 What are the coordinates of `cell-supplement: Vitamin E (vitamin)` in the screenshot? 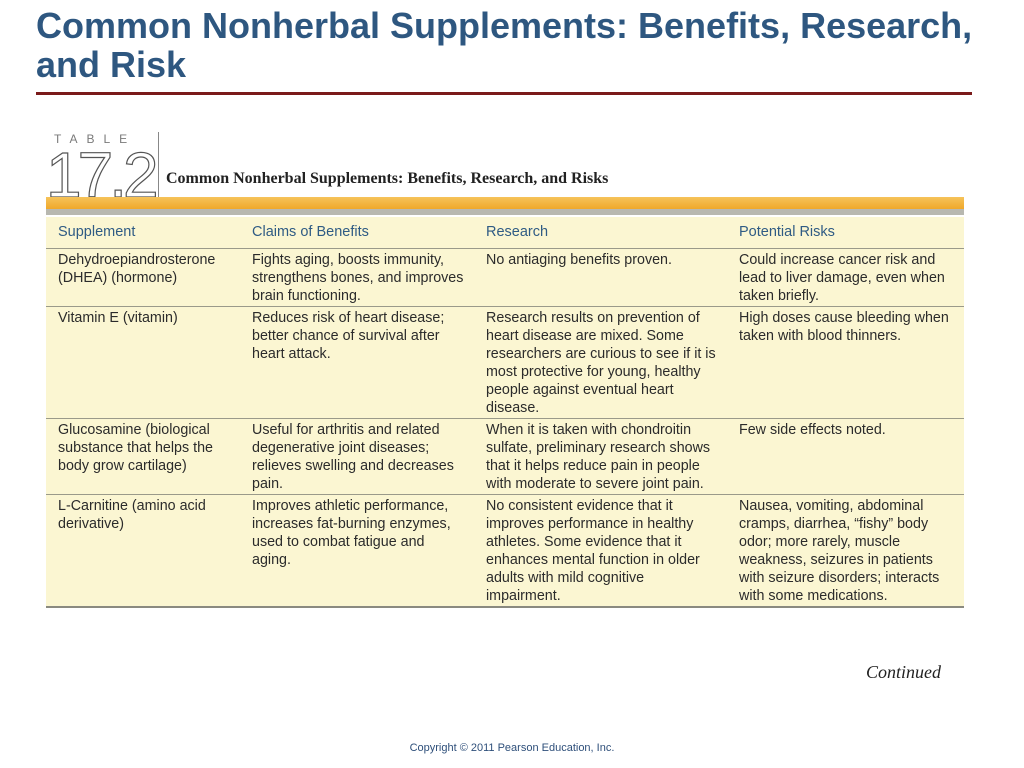 It's located at (143, 362).